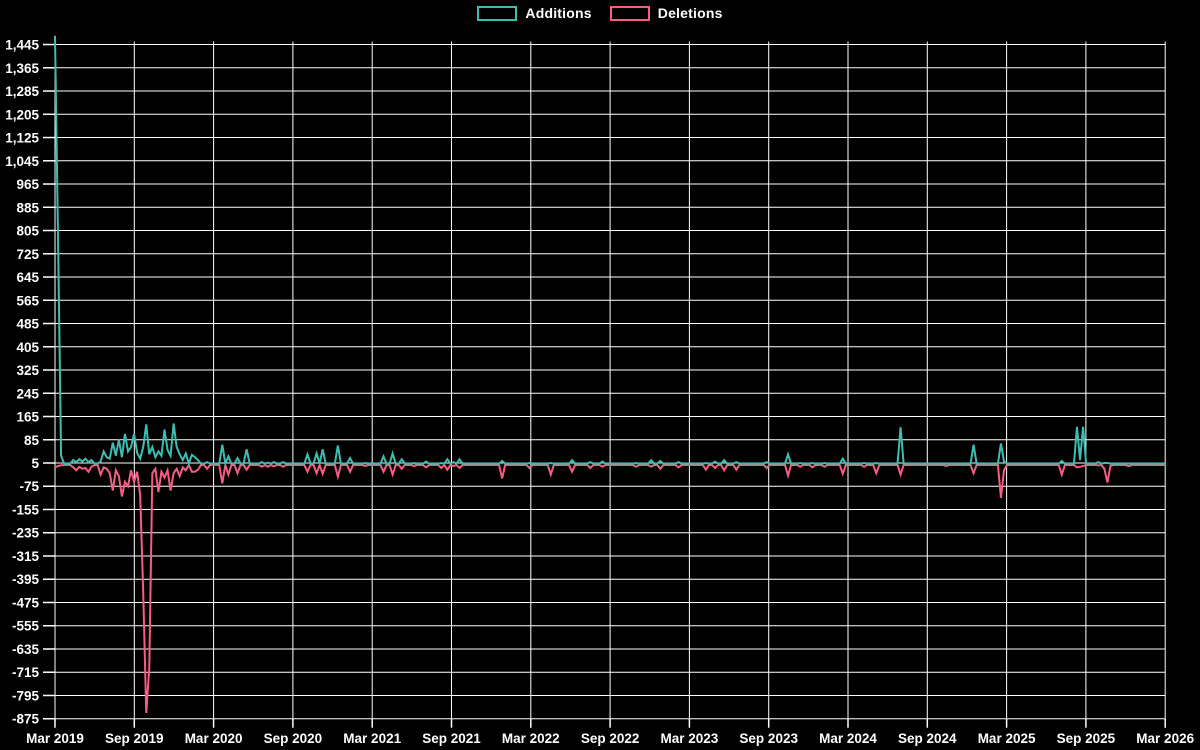  What do you see at coordinates (32, 440) in the screenshot?
I see `y-tick-label: 85` at bounding box center [32, 440].